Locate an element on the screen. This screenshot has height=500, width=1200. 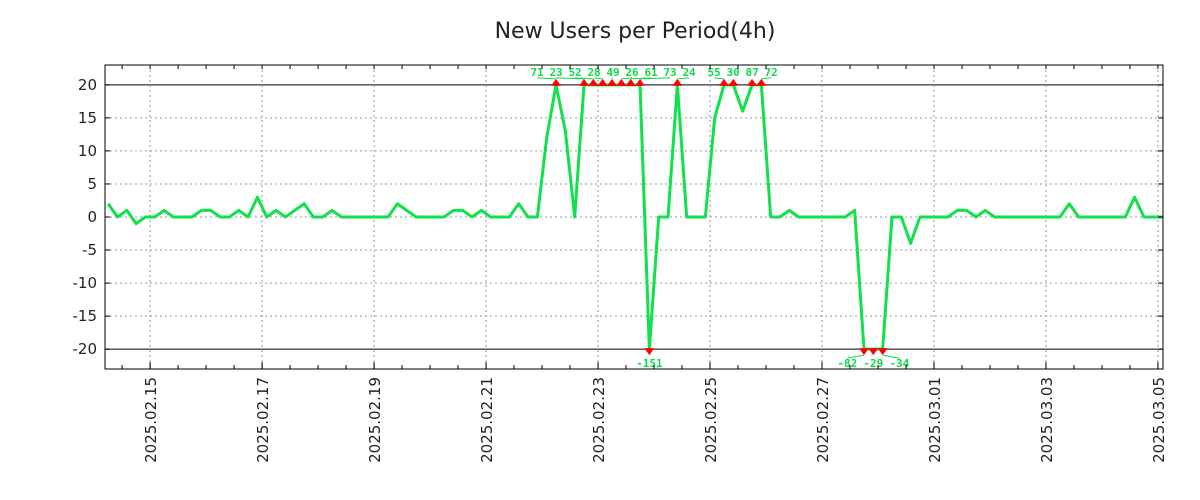
data-label: -151 is located at coordinates (649, 363).